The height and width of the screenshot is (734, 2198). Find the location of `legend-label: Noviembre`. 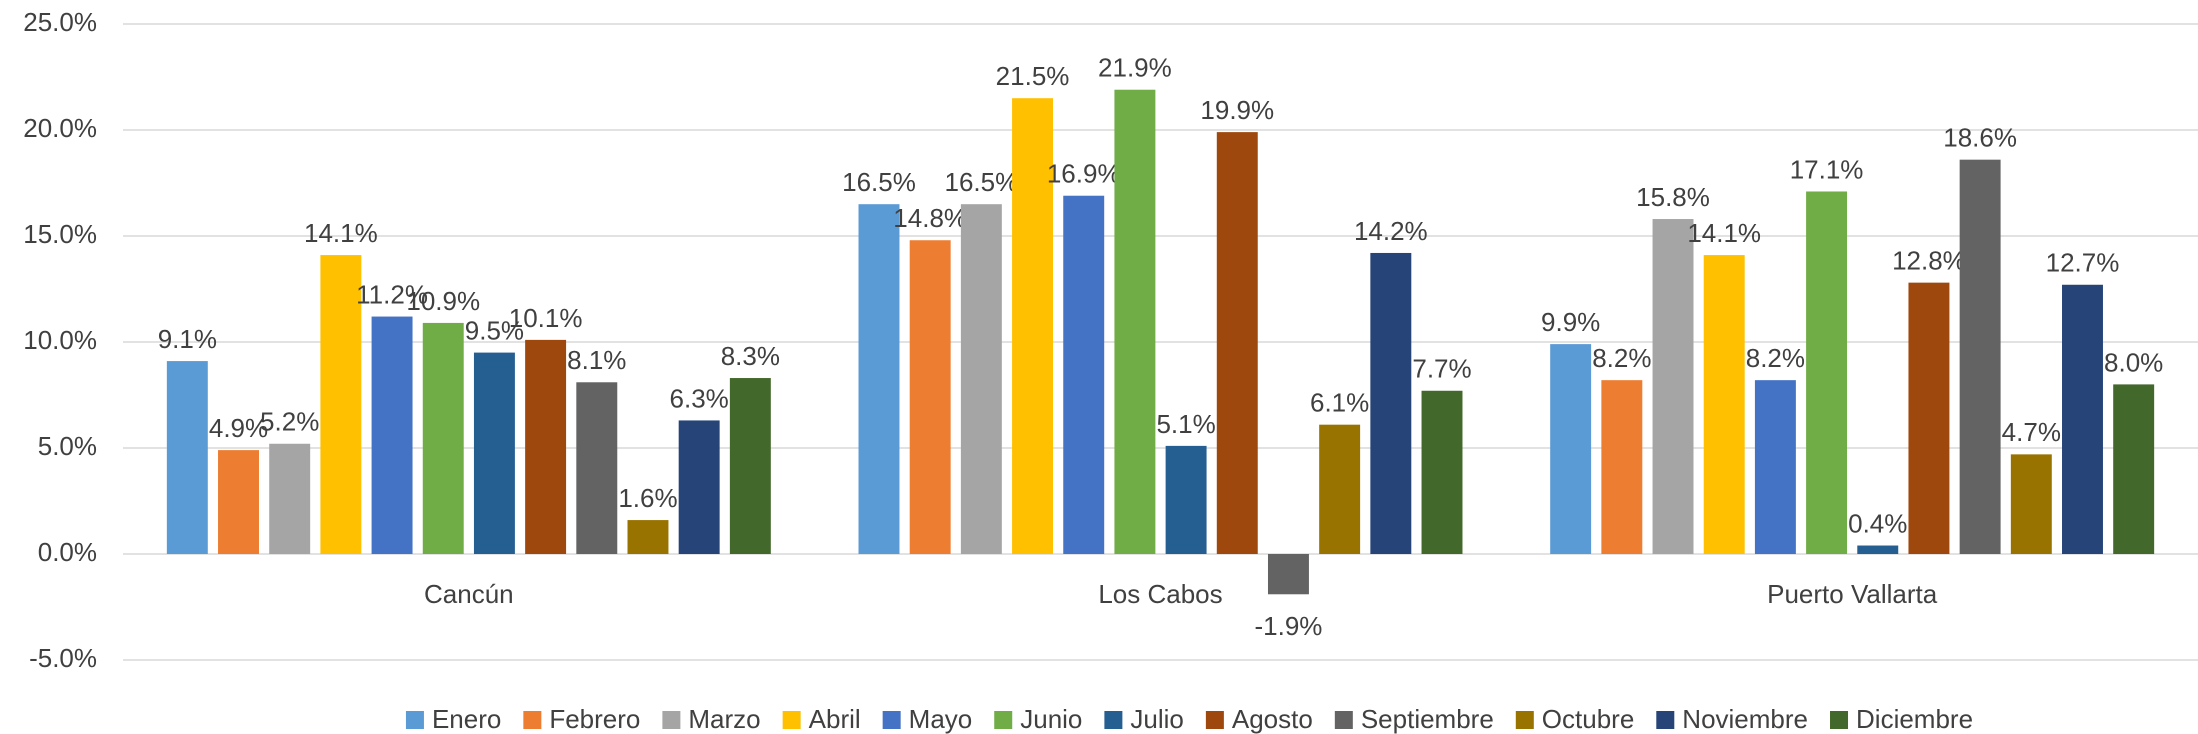

legend-label: Noviembre is located at coordinates (1745, 719).